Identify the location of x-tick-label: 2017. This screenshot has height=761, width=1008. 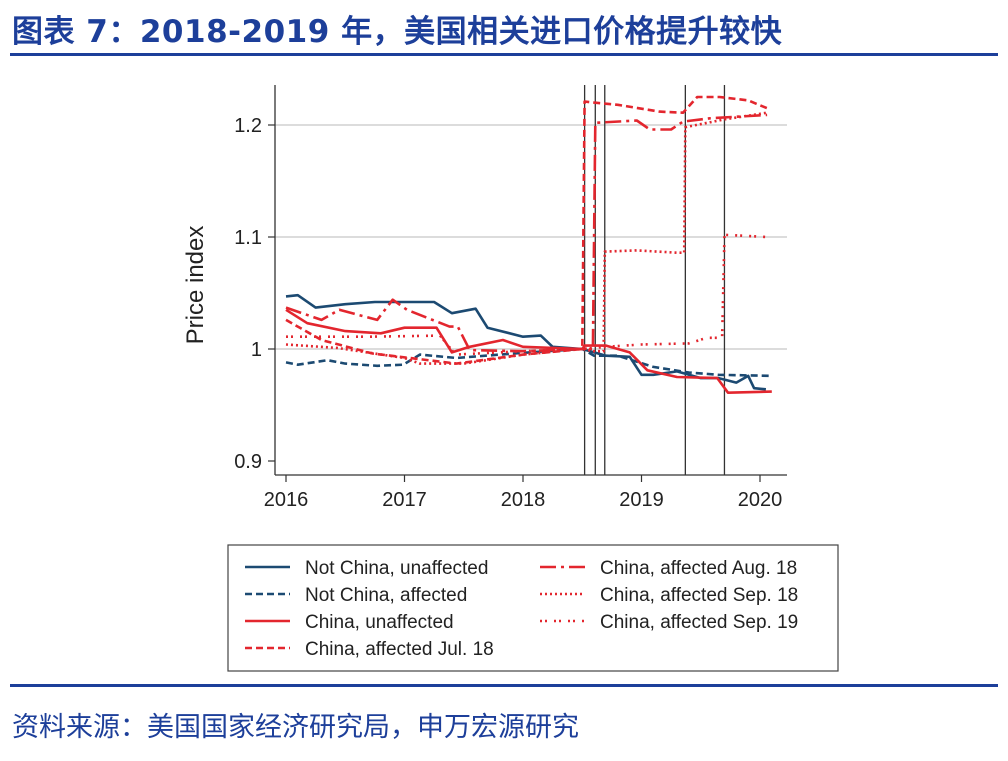
(404, 500).